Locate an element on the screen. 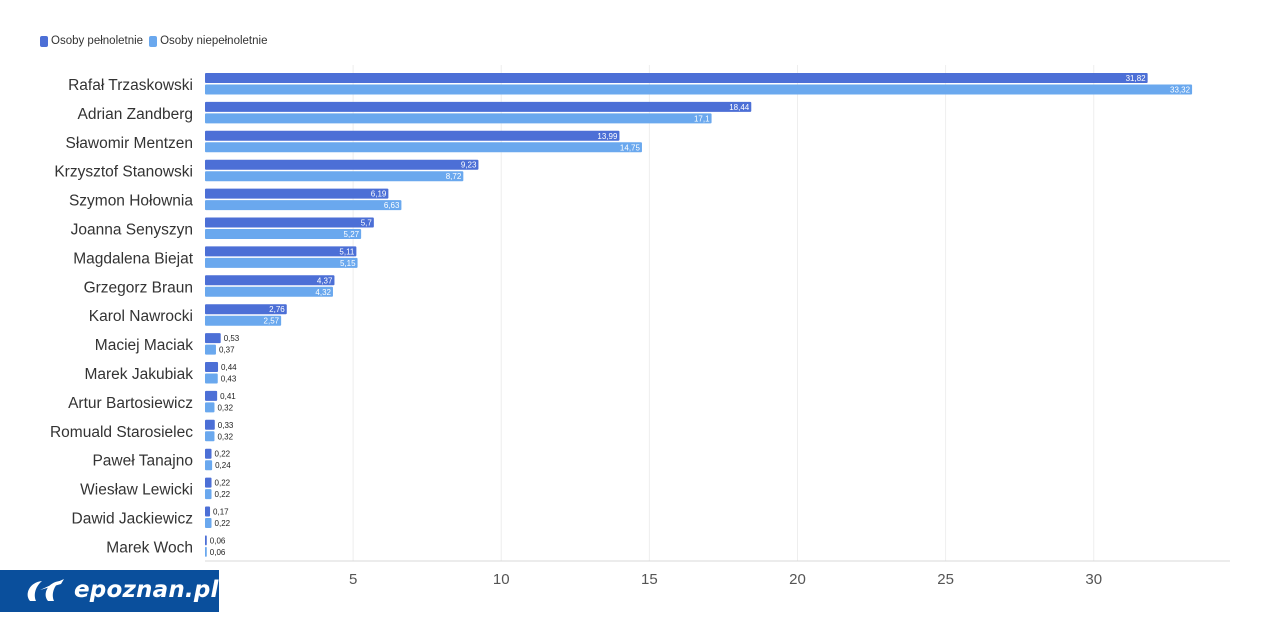  category-label: Sławomir Mentzen is located at coordinates (130, 143).